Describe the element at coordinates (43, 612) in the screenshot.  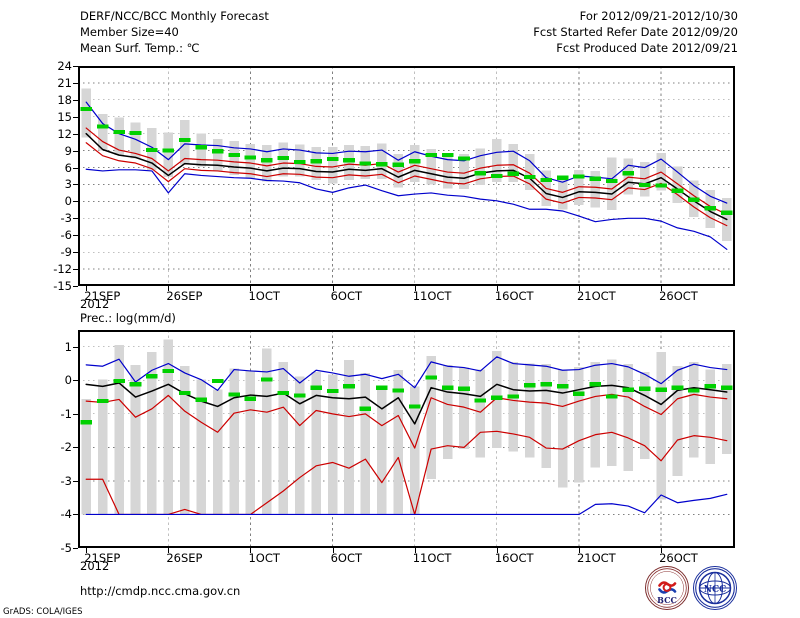
I see `grads-credit: GrADS: COLA/IGES` at that location.